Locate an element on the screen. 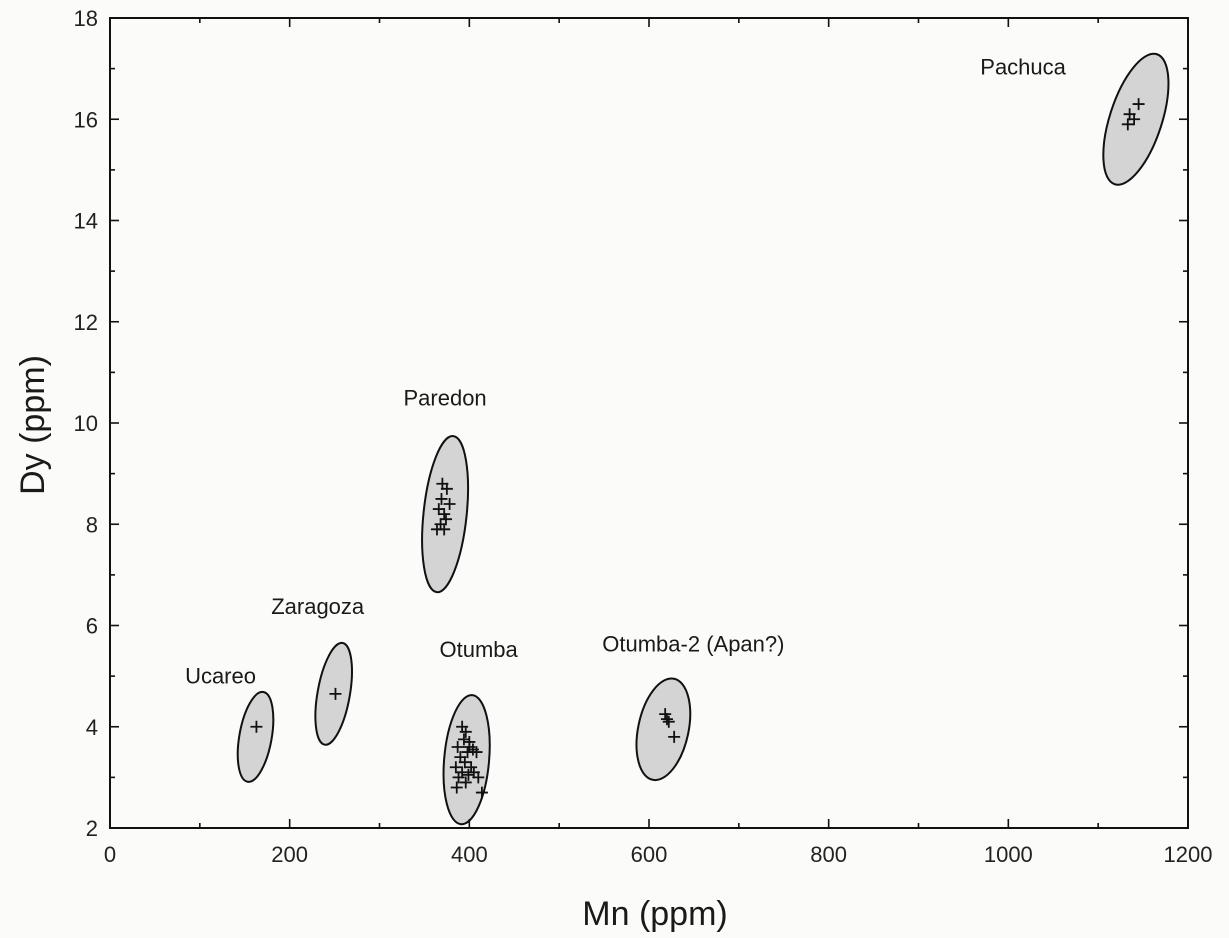 The image size is (1229, 938). y-tick-label: 16 is located at coordinates (86, 119).